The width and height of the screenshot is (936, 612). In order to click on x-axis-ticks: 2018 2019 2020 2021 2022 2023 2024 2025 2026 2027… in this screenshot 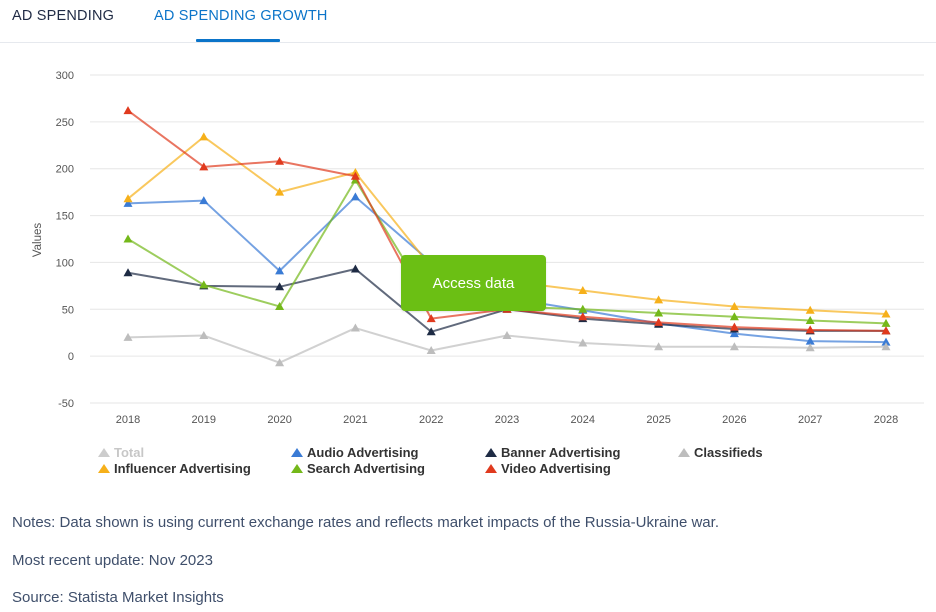, I will do `click(507, 420)`.